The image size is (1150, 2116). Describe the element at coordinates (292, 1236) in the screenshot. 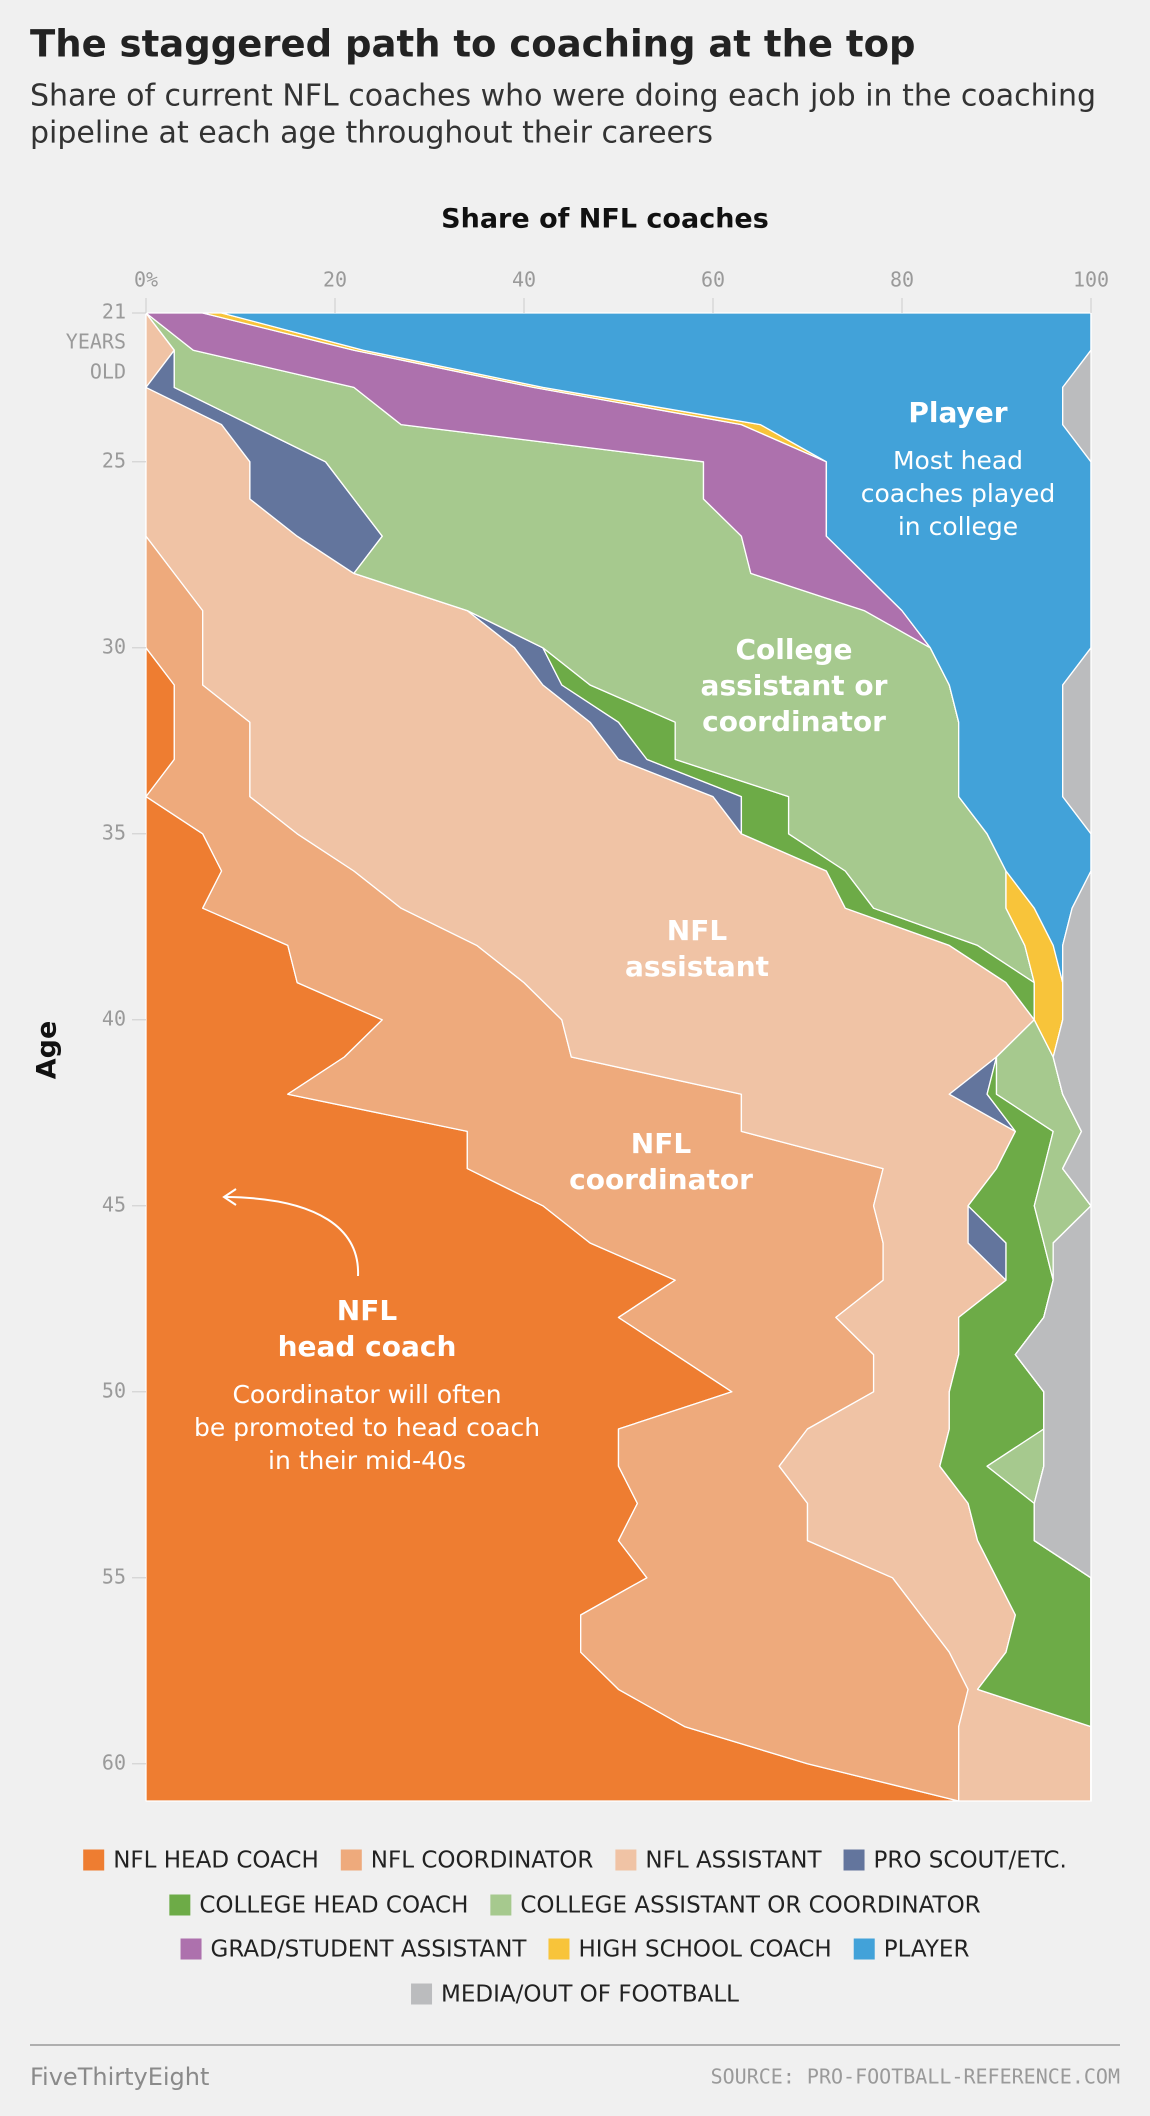

I see `annotation-arrow` at that location.